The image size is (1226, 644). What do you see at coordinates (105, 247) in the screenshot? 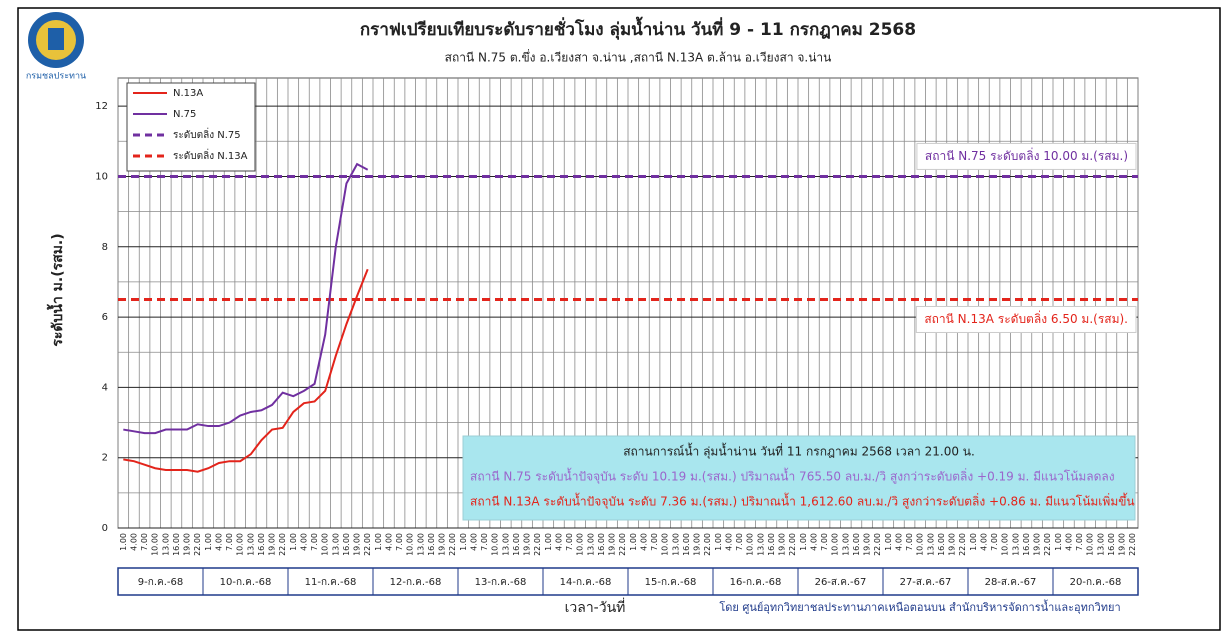
I see `y-tick-label: 8` at bounding box center [105, 247].